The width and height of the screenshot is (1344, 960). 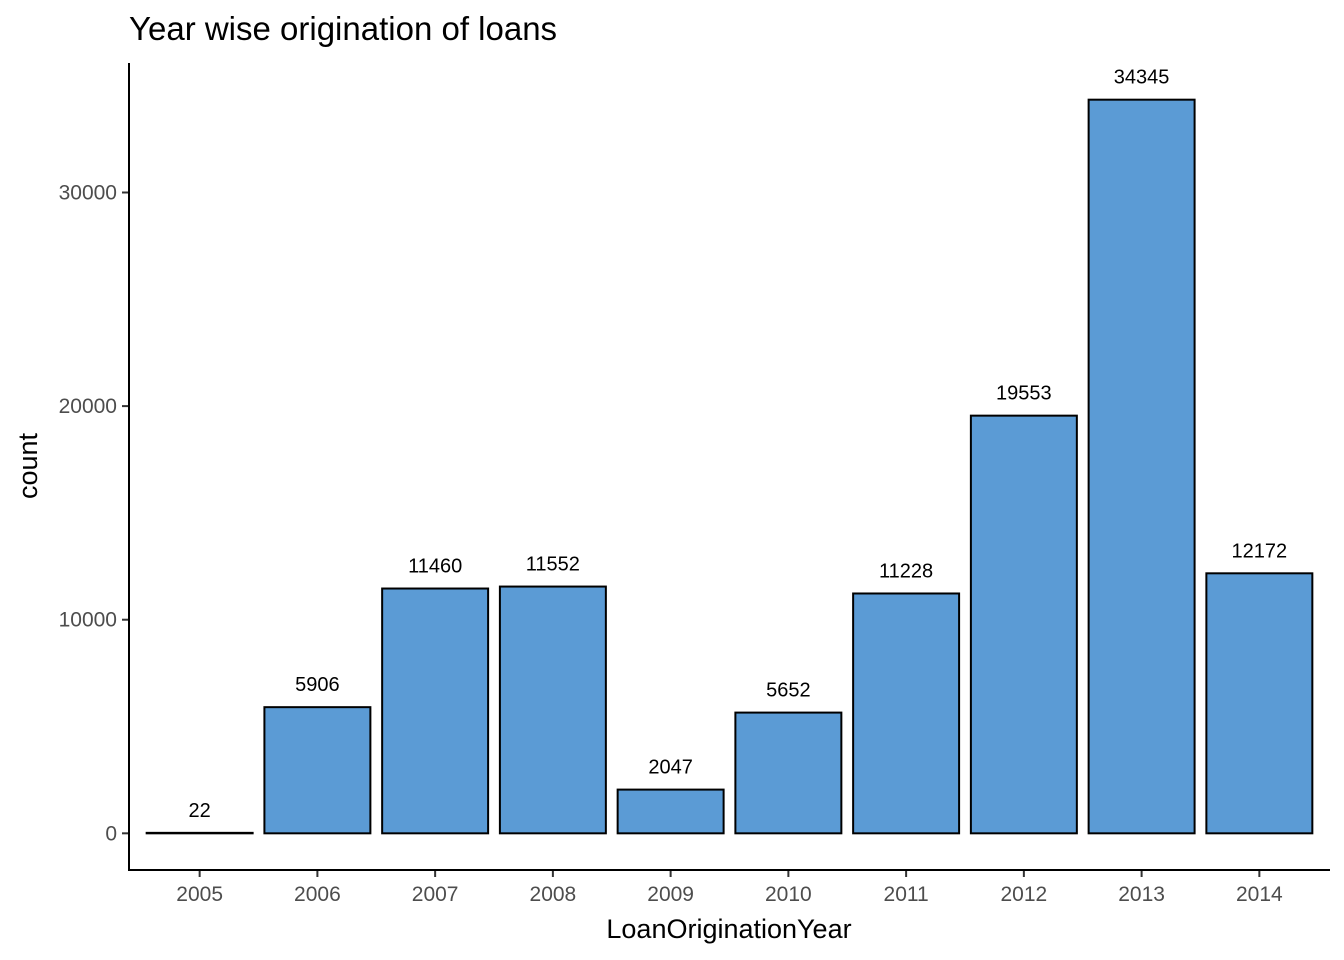 What do you see at coordinates (670, 768) in the screenshot?
I see `data-label-2009: 2047` at bounding box center [670, 768].